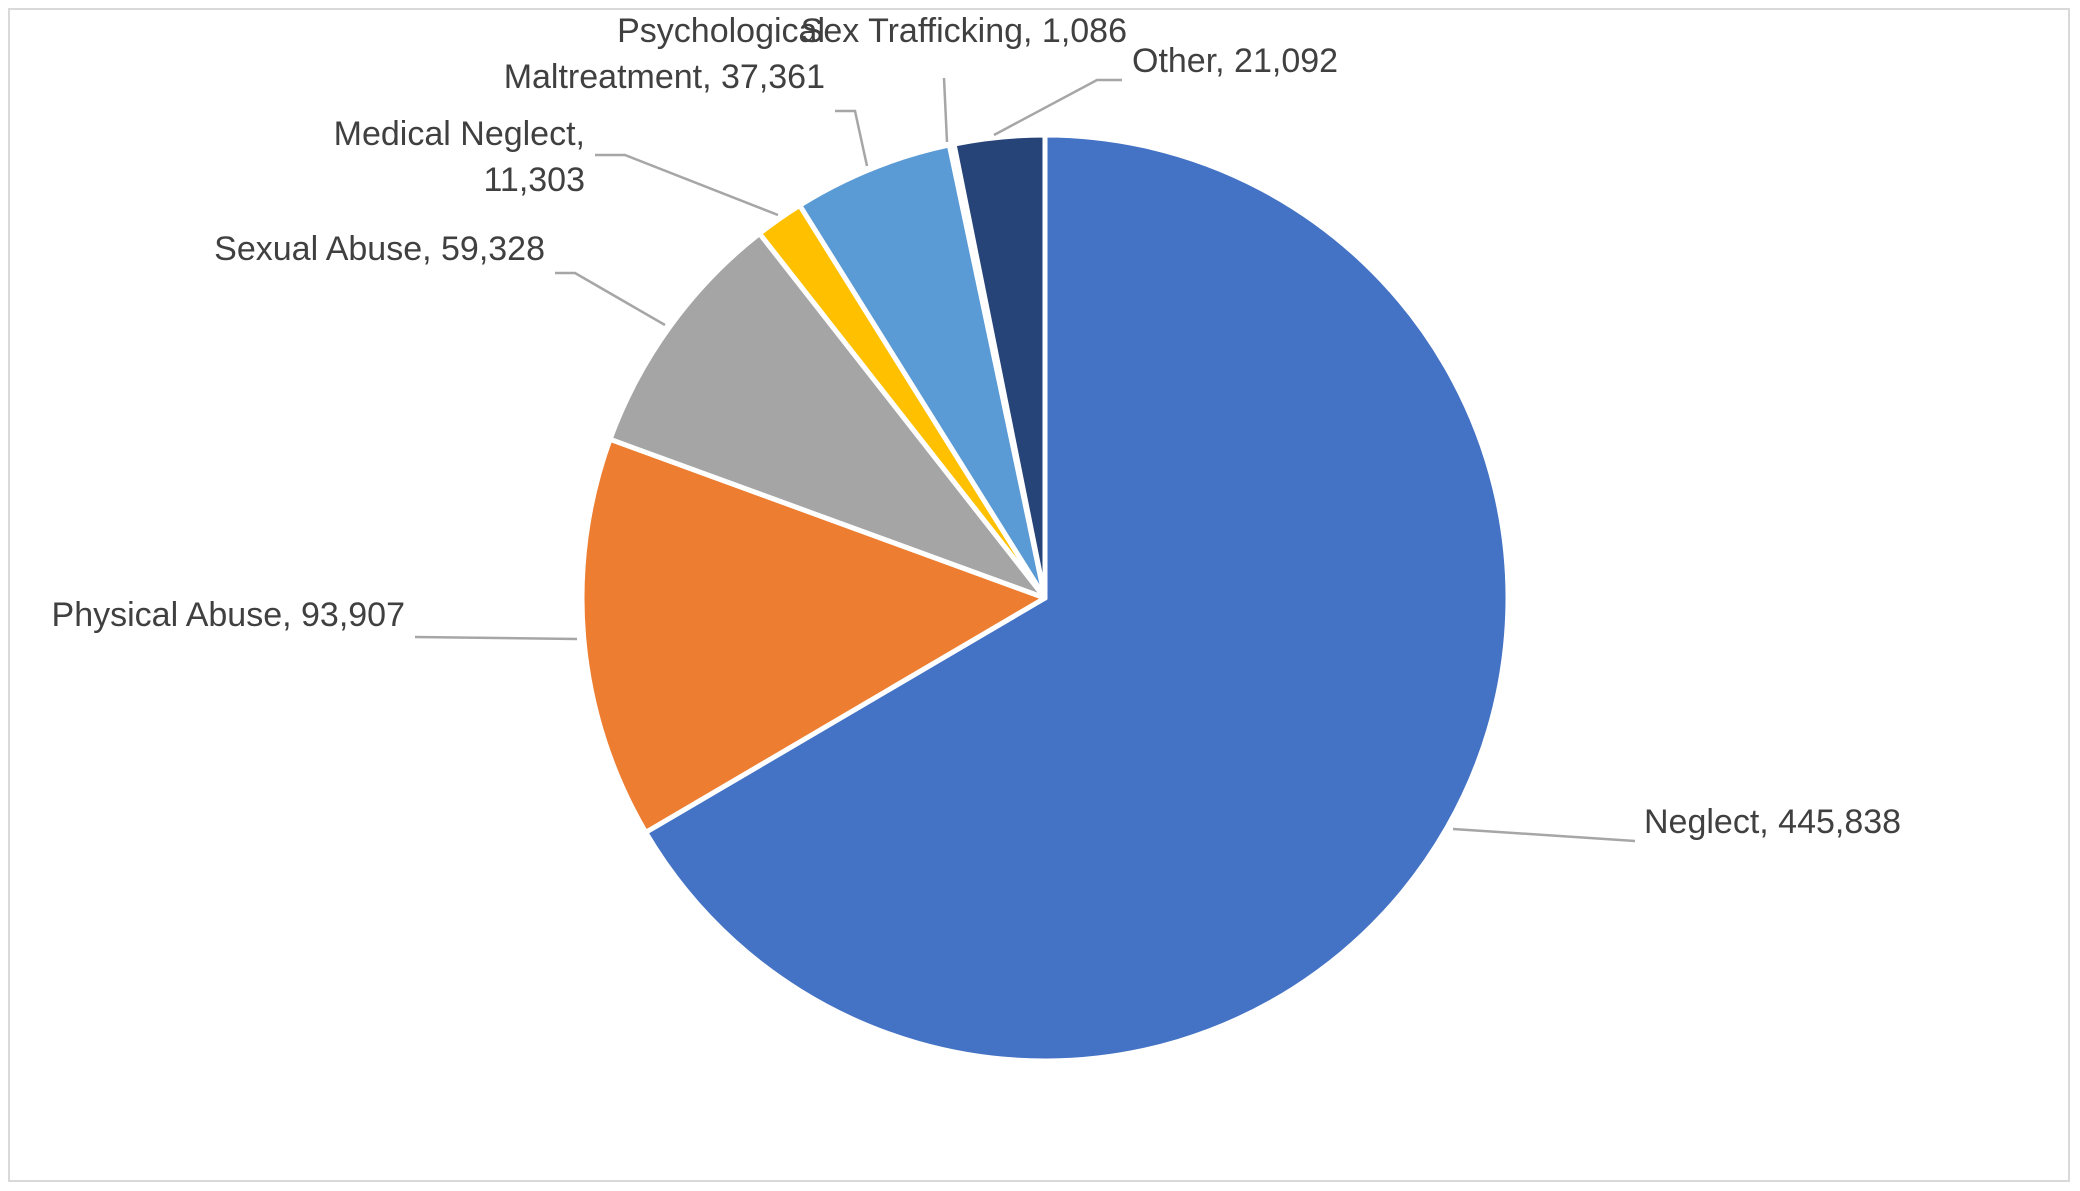 The image size is (2080, 1191). What do you see at coordinates (534, 180) in the screenshot?
I see `data-label-line: 11,303` at bounding box center [534, 180].